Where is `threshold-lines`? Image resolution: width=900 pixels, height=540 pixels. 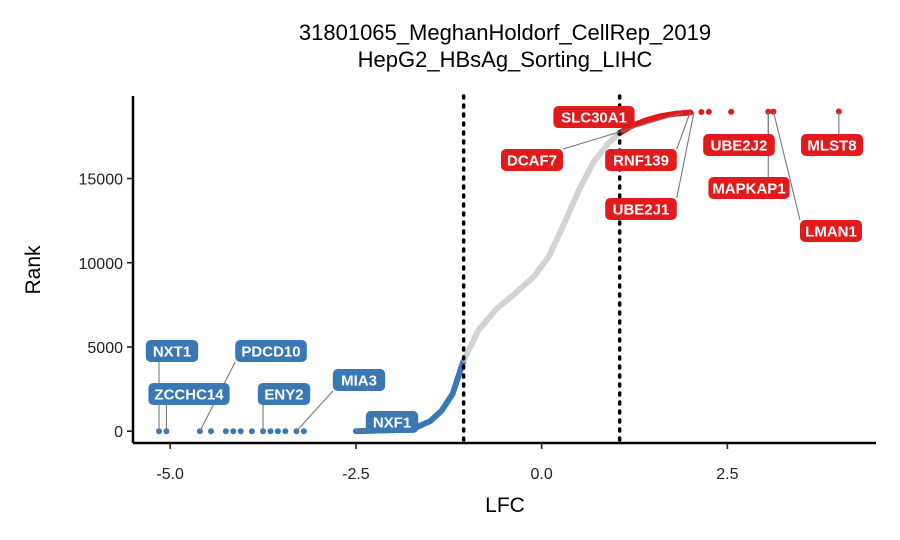
threshold-lines is located at coordinates (541, 269).